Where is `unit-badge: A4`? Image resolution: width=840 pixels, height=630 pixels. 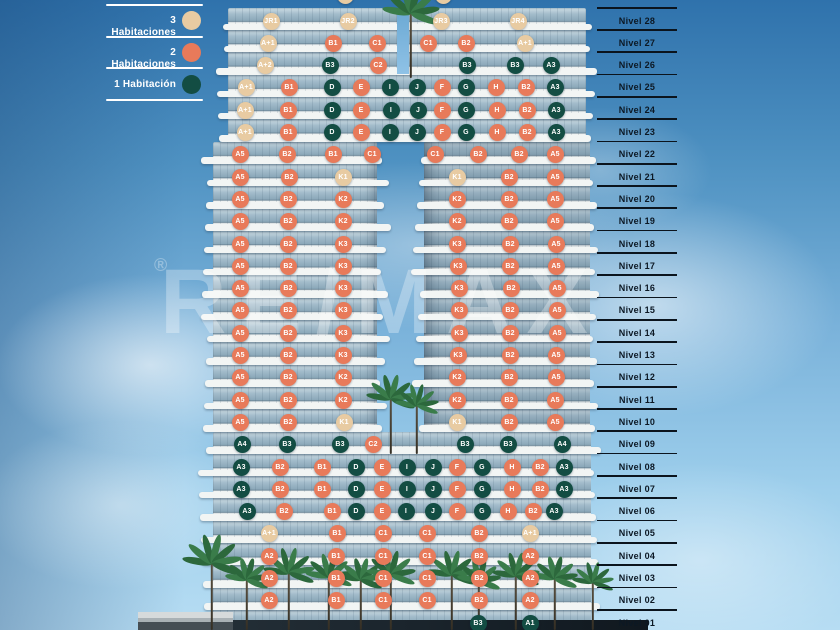 unit-badge: A4 is located at coordinates (562, 445).